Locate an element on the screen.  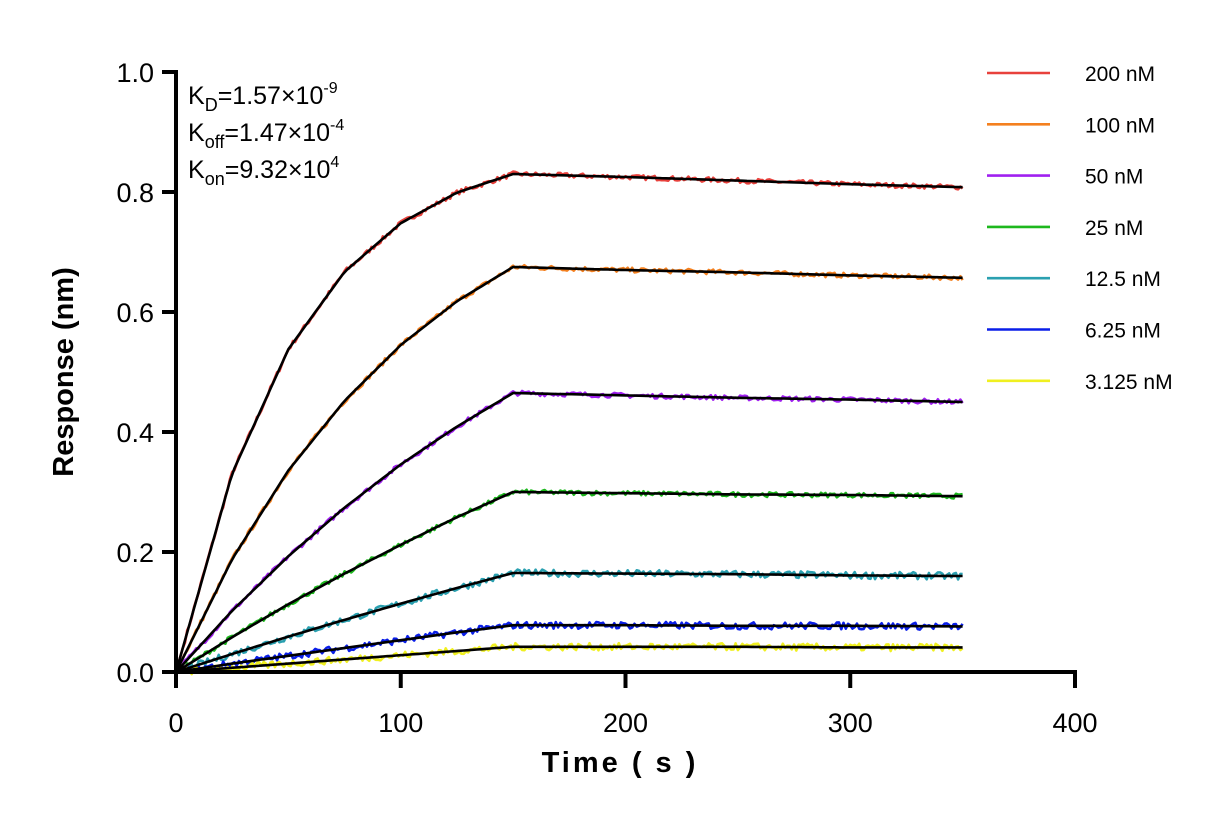
fit-line-6_25-nM is located at coordinates (569, 648).